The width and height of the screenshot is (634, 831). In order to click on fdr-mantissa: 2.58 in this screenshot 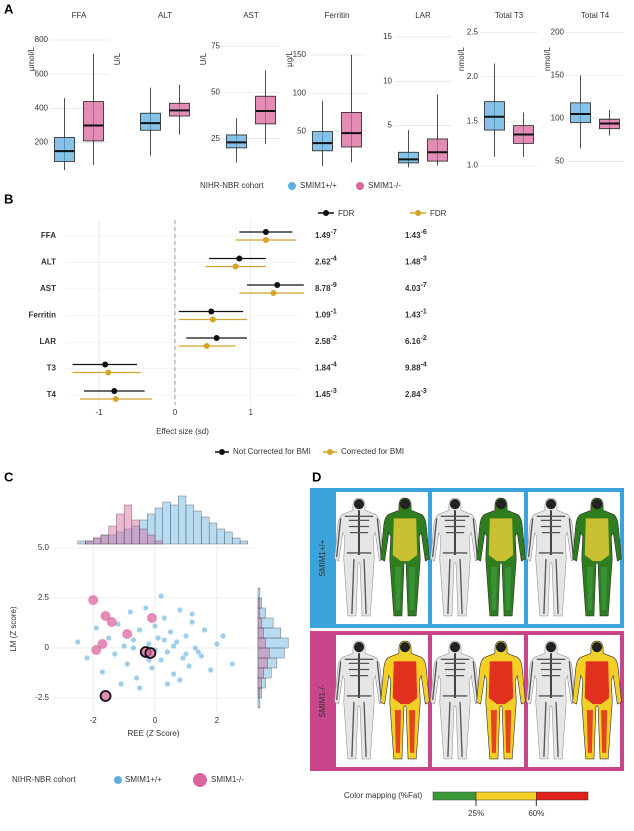, I will do `click(323, 341)`.